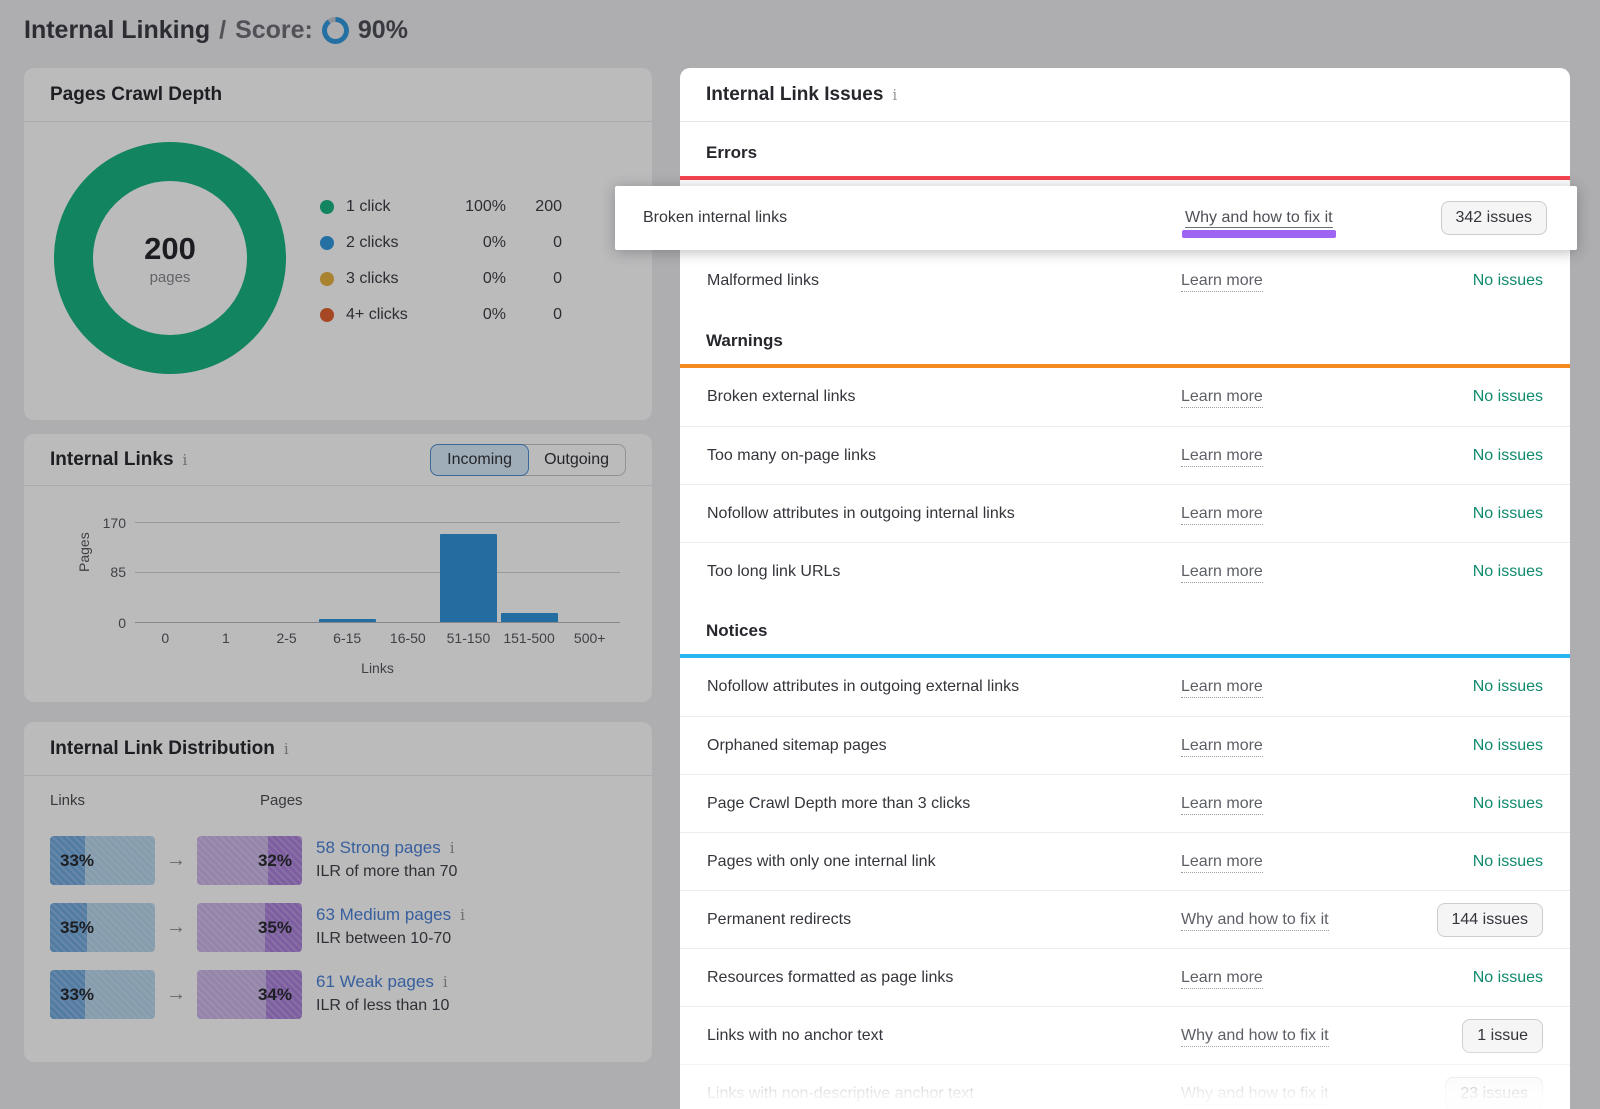  Describe the element at coordinates (338, 805) in the screenshot. I see `distribution-column-headers: Links Pages` at that location.